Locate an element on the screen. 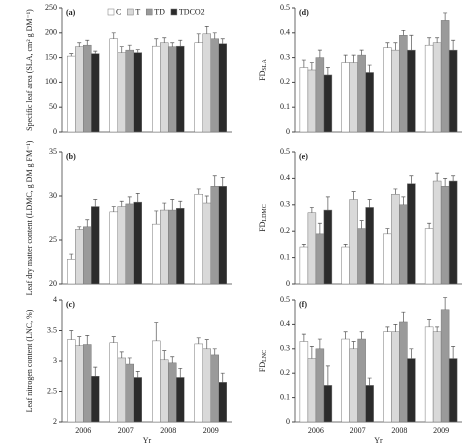 The height and width of the screenshot is (445, 474). legend-label: T is located at coordinates (137, 11).